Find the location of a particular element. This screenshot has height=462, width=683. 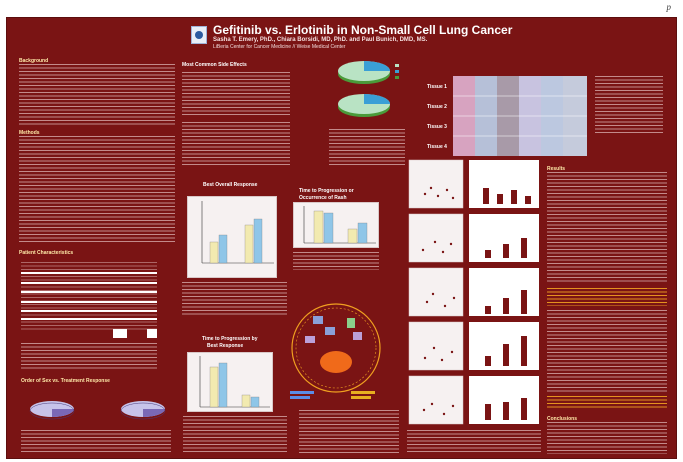

time-to-progression-title: Time to Progression or is located at coordinates (326, 191).